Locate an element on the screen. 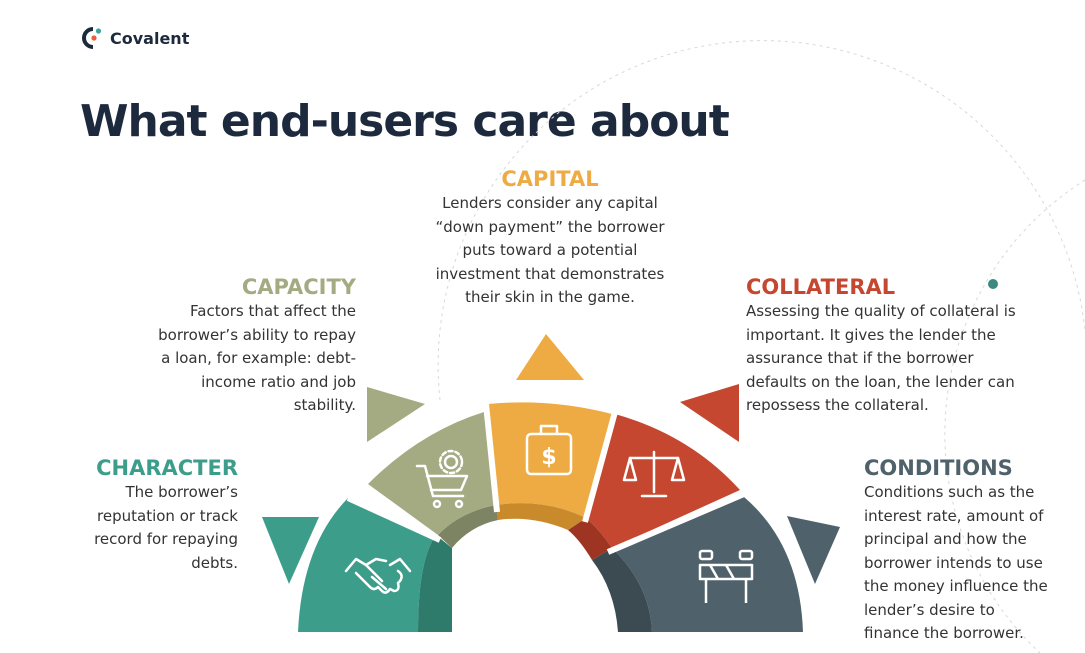  conditions-segment-shade is located at coordinates (622, 590).